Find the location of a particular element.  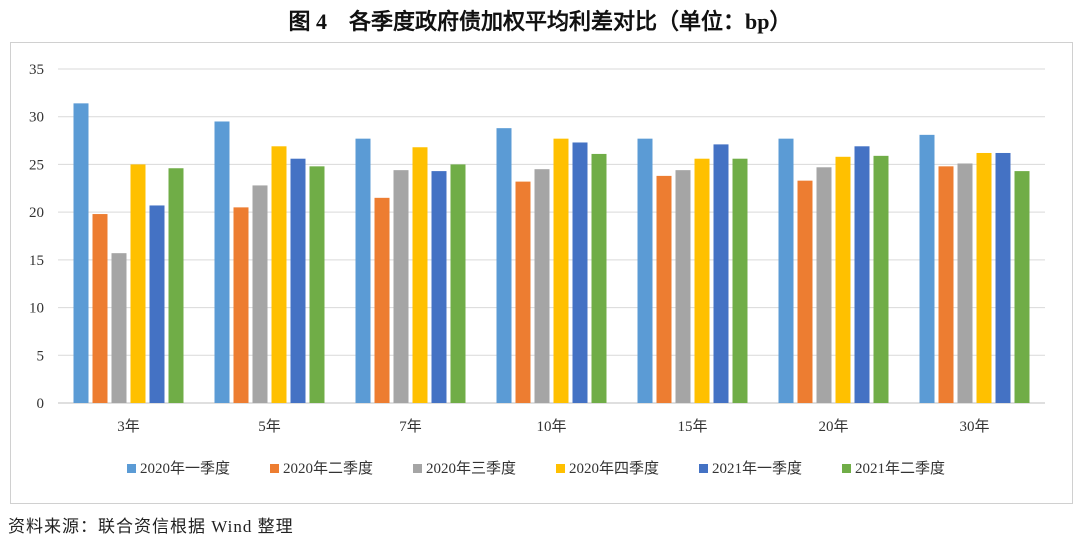

chart-title: 图 4 各季度政府债加权平均利差对比（单位：bp） is located at coordinates (540, 21).